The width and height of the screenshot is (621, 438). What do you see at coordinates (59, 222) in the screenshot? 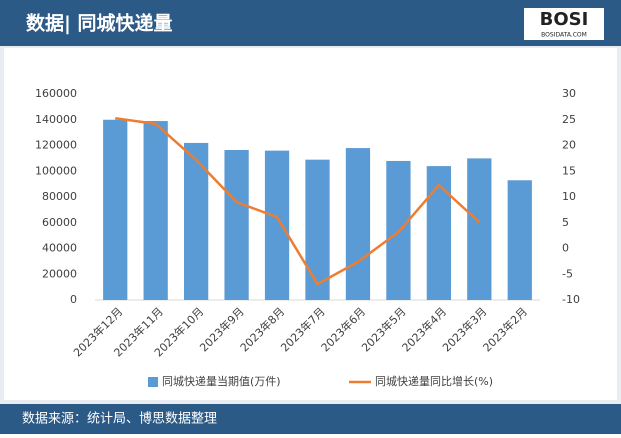
I see `y-tick-label: 60000` at bounding box center [59, 222].